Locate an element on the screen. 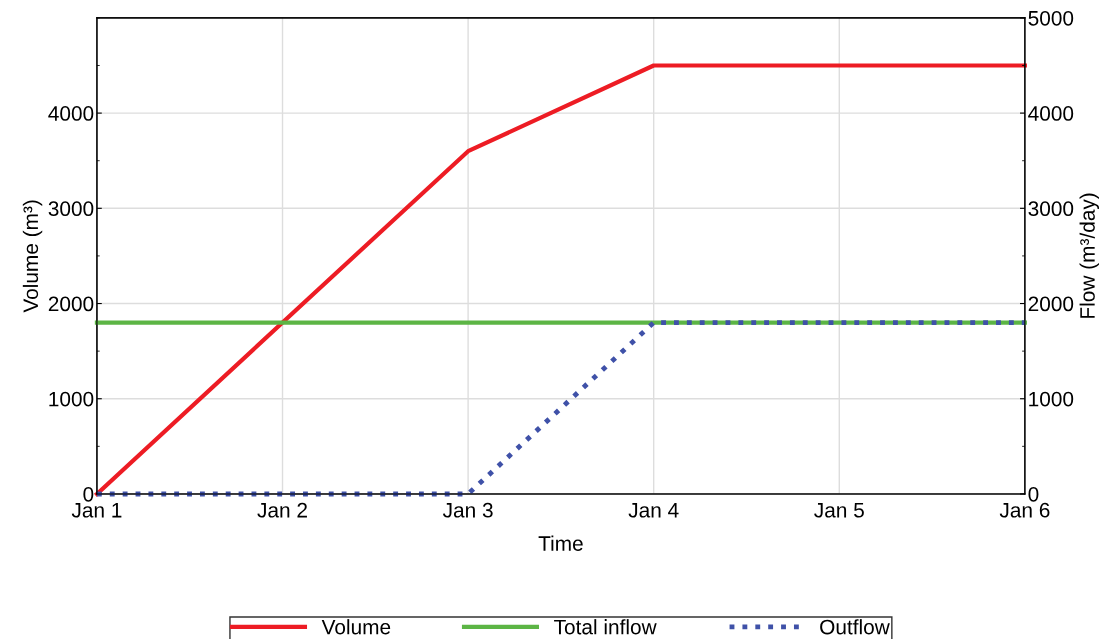 The width and height of the screenshot is (1114, 639). y-tick-label: 3000 is located at coordinates (71, 209).